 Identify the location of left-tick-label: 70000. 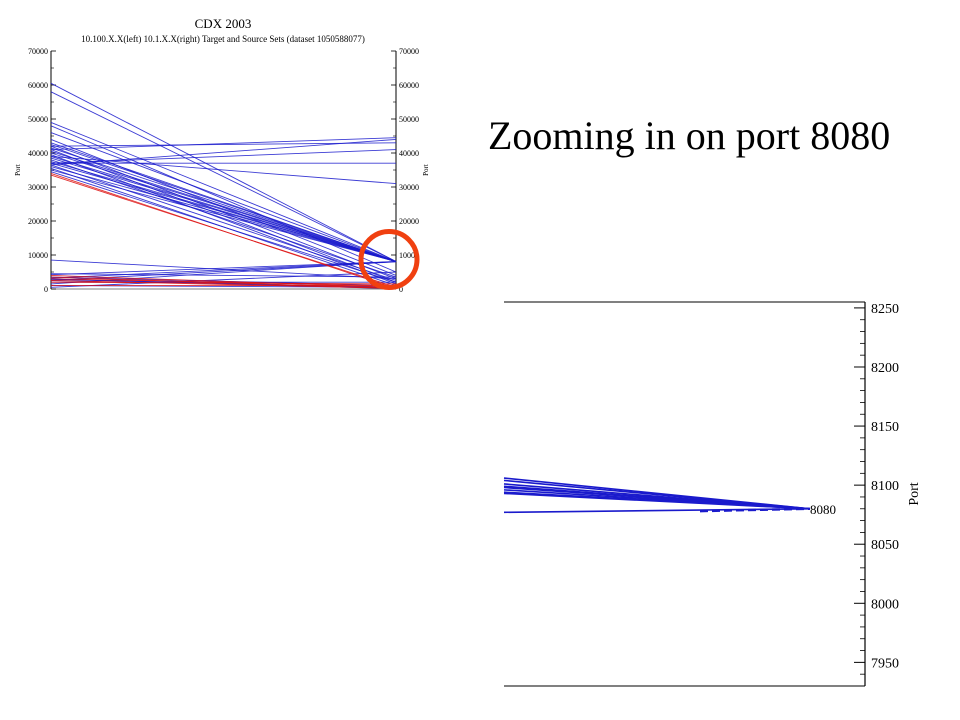
(38, 51).